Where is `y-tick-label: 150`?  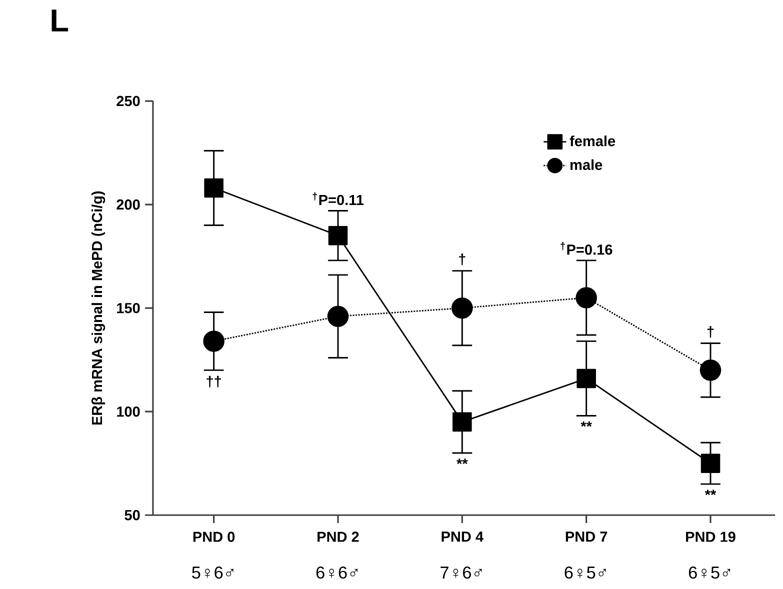
y-tick-label: 150 is located at coordinates (128, 308).